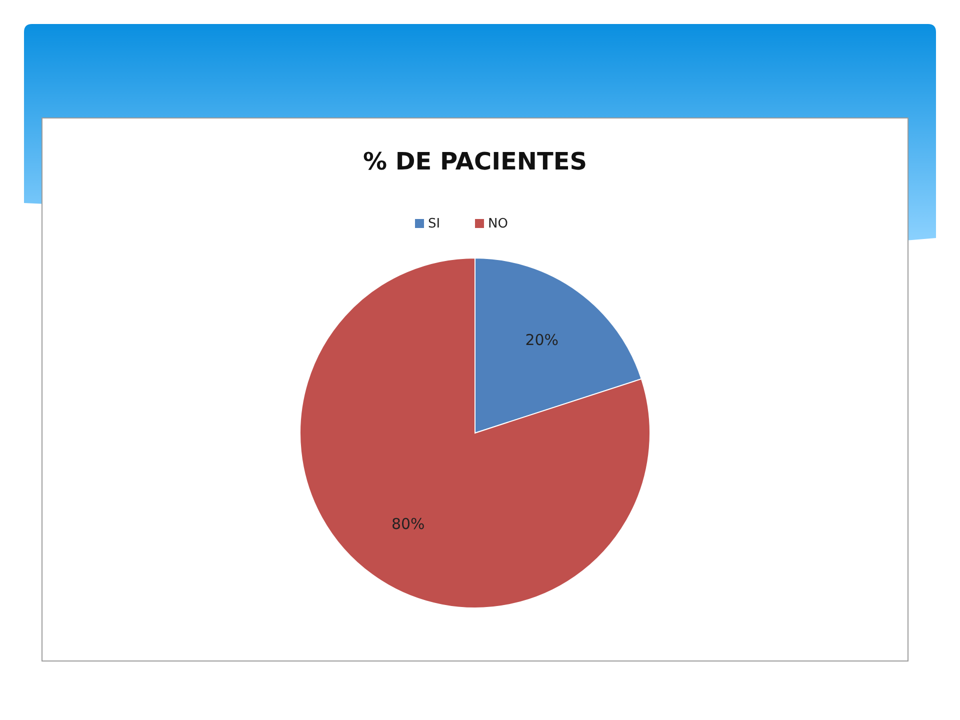 The image size is (960, 720). What do you see at coordinates (542, 340) in the screenshot?
I see `data-label: 20%` at bounding box center [542, 340].